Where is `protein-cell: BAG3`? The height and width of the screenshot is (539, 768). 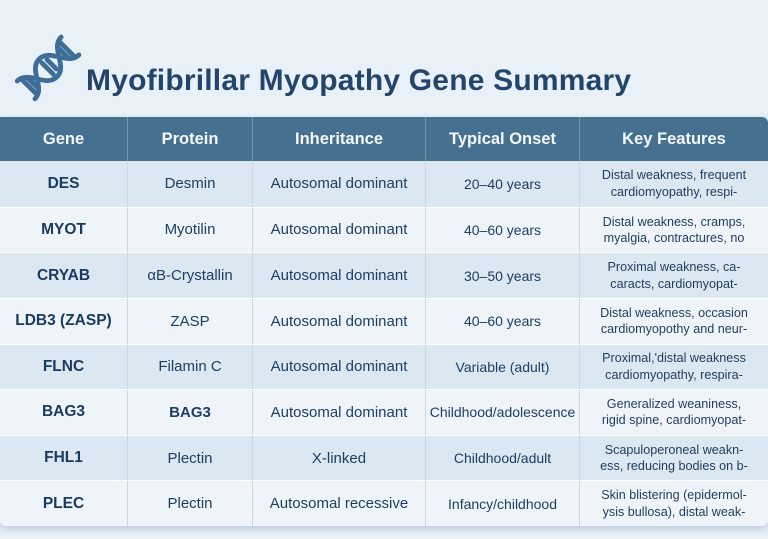
protein-cell: BAG3 is located at coordinates (189, 412).